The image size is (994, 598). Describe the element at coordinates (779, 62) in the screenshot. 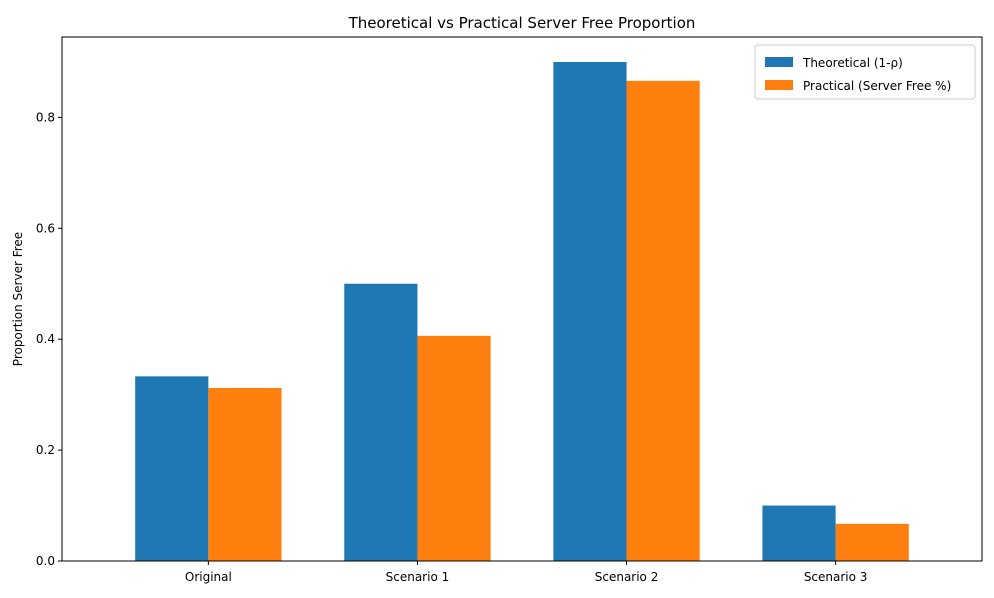

I see `legend-swatch-theoretical` at that location.